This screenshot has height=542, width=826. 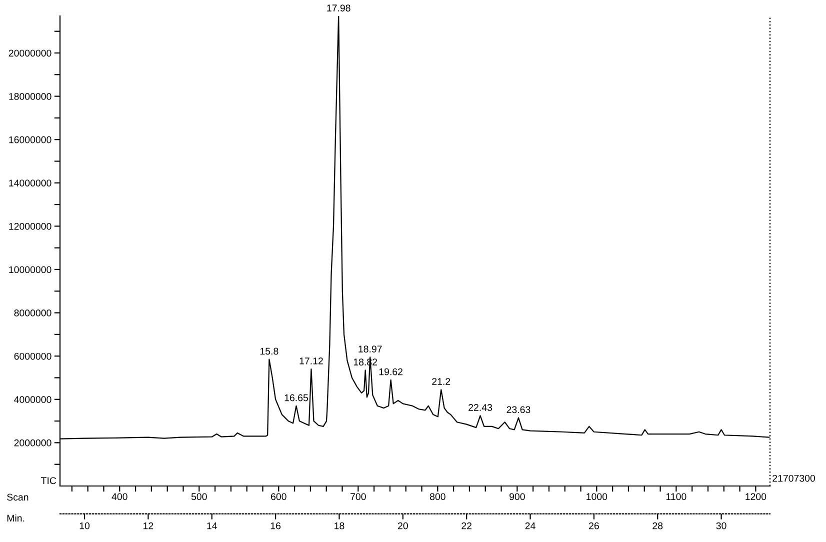 What do you see at coordinates (33, 400) in the screenshot?
I see `y-tick-label: 4000000` at bounding box center [33, 400].